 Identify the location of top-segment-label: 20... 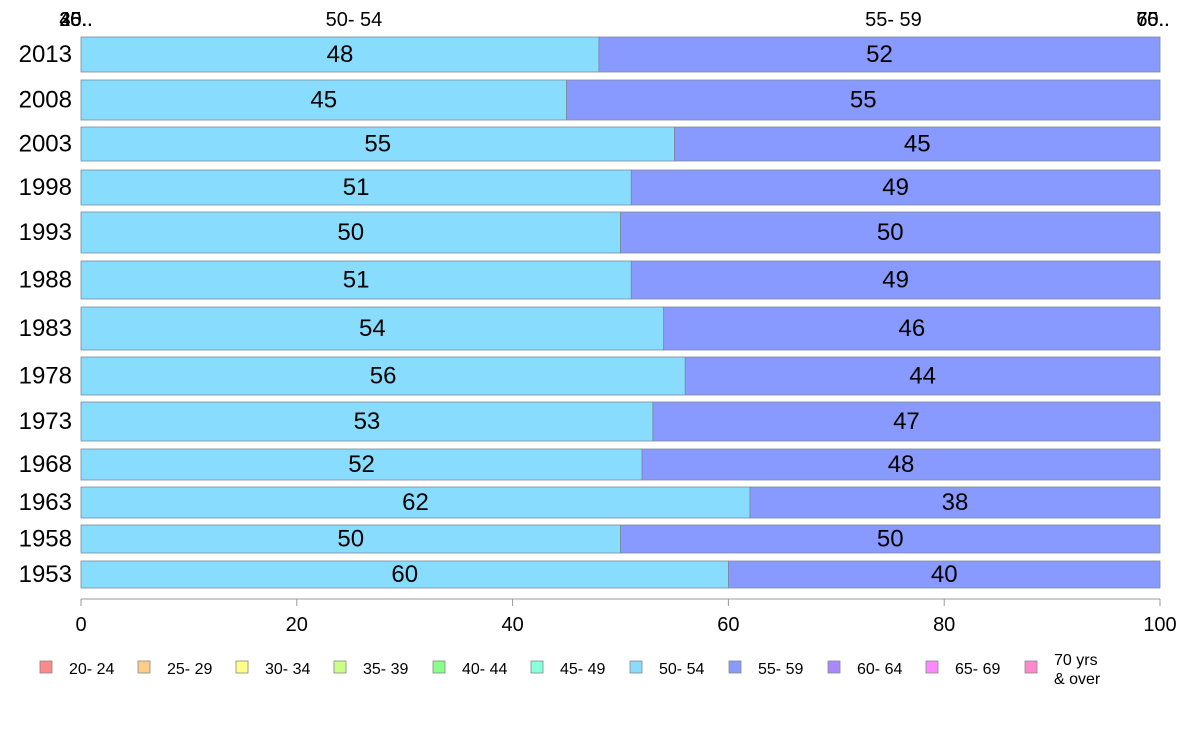
(75, 20).